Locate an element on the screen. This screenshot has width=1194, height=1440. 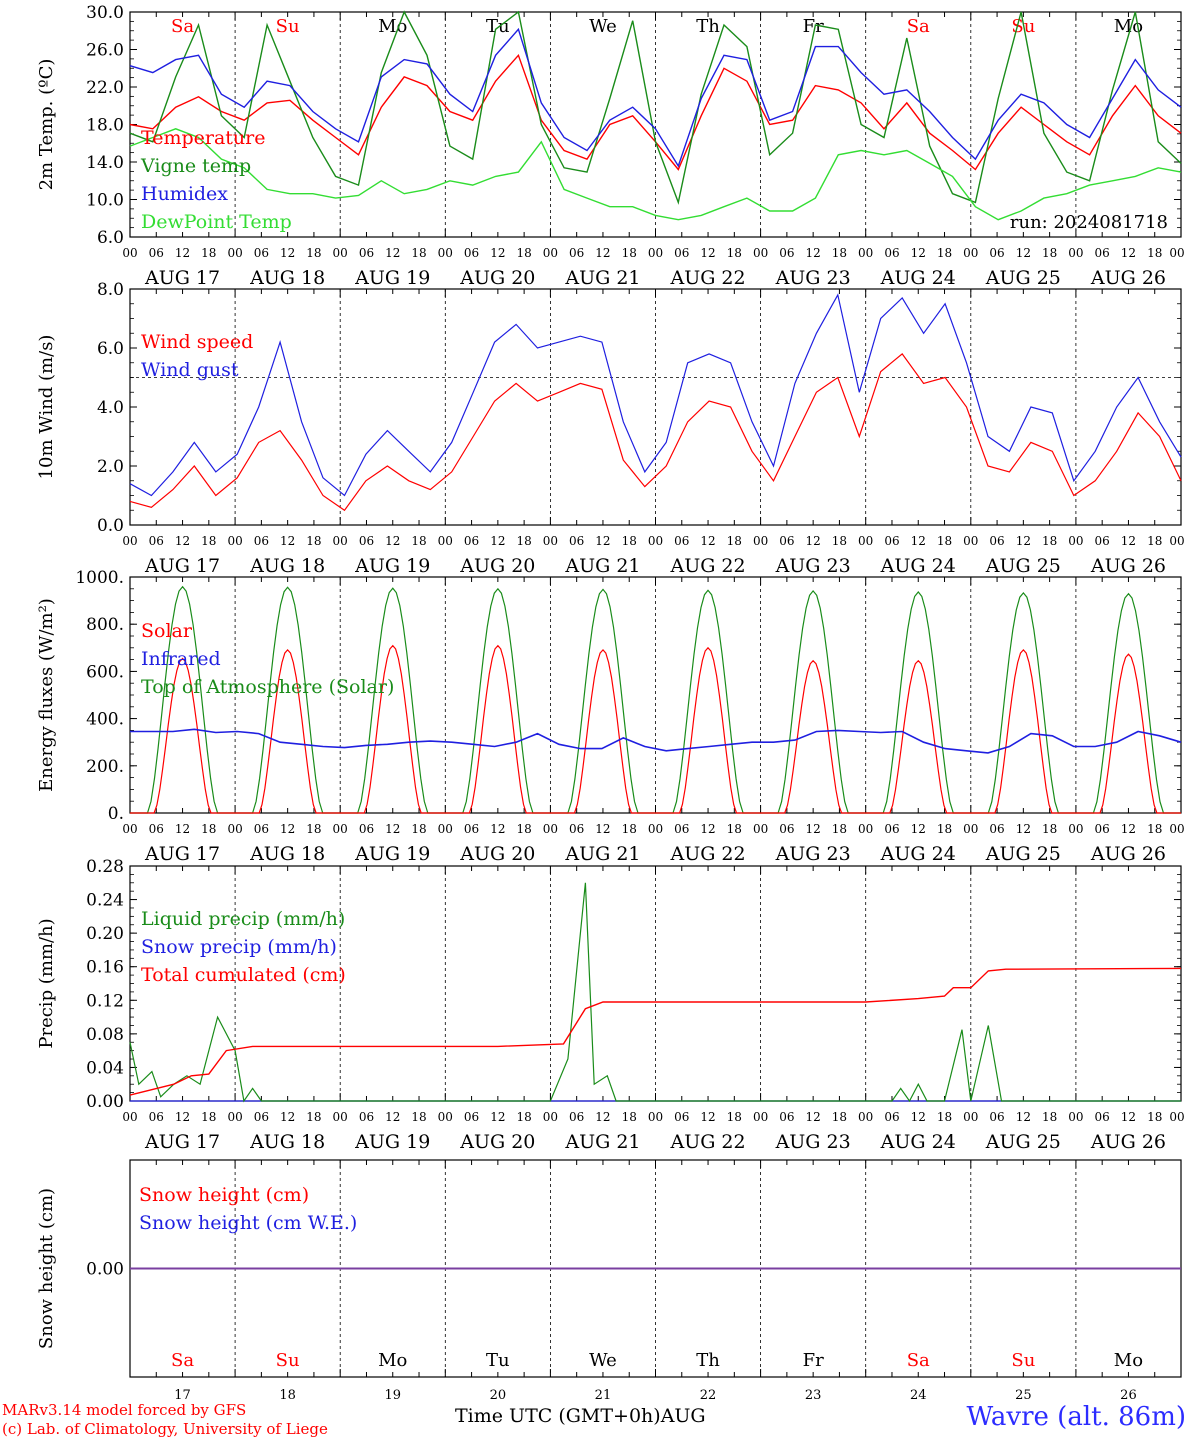
y-tick-label: 30.0 is located at coordinates (105, 13).